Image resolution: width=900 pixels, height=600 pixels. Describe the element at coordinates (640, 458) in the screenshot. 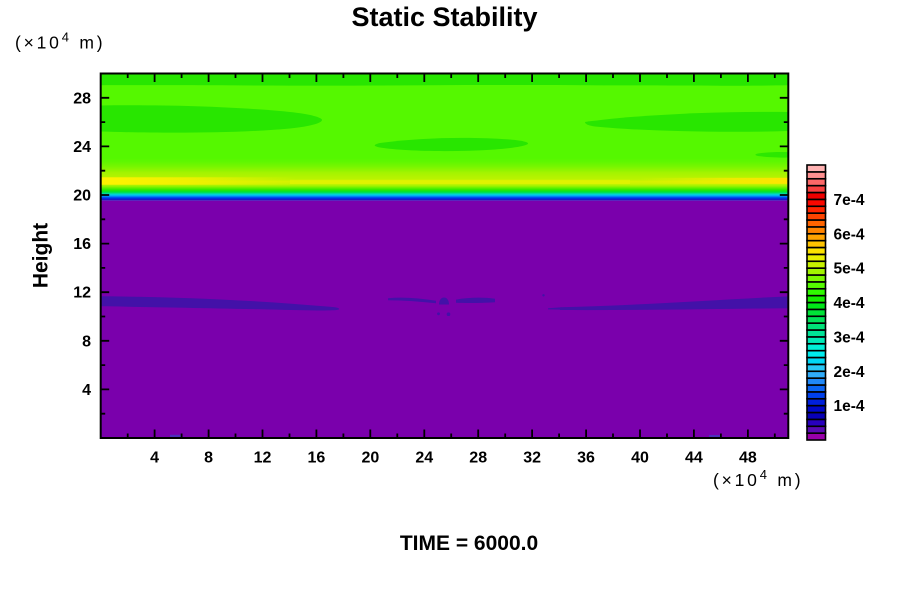

I see `svg-text: 40` at that location.